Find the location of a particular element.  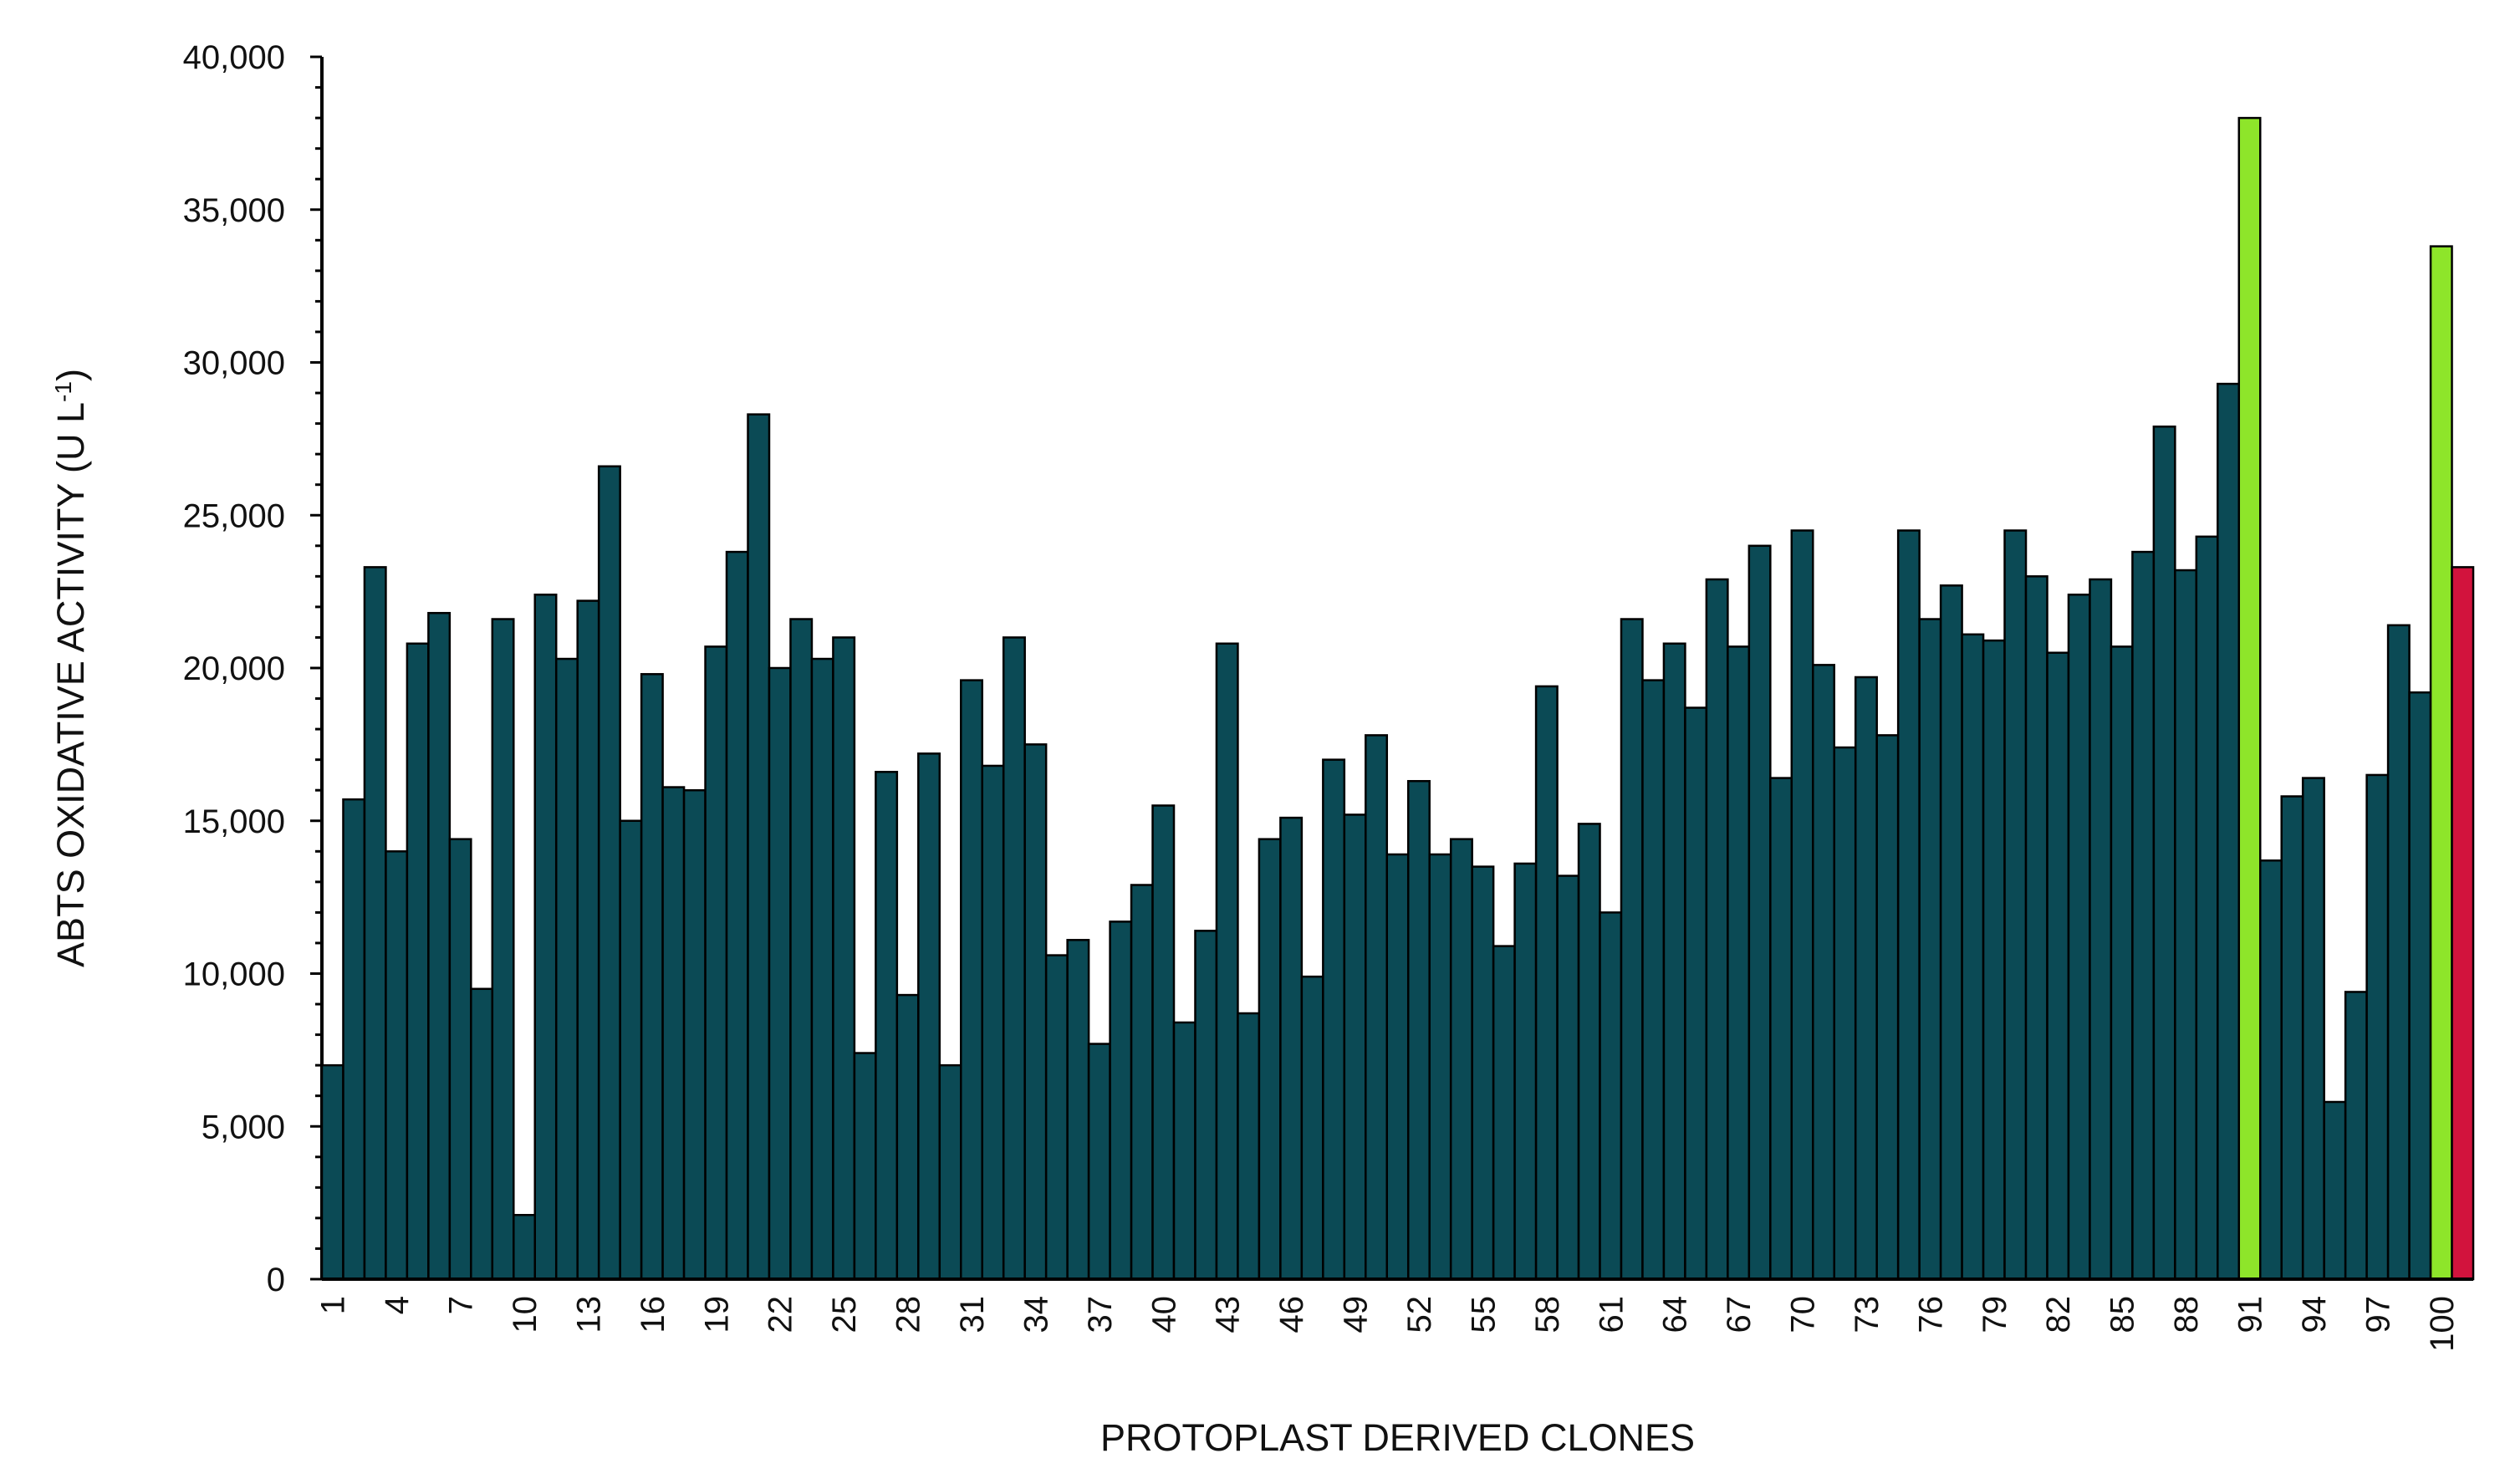

x-tick-label: 94 is located at coordinates (2314, 1315).